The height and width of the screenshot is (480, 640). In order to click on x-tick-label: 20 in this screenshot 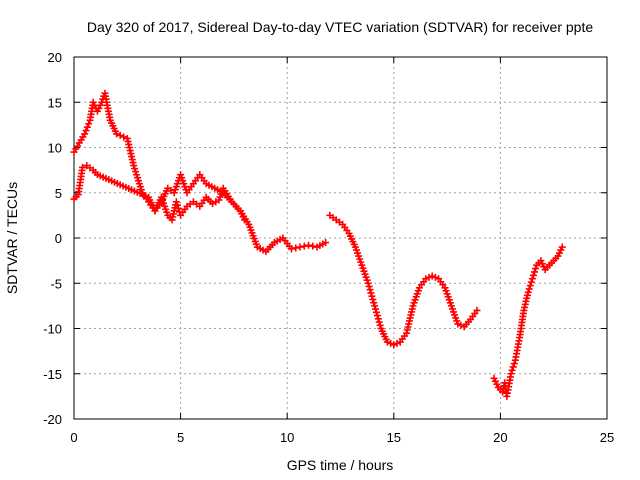, I will do `click(500, 437)`.